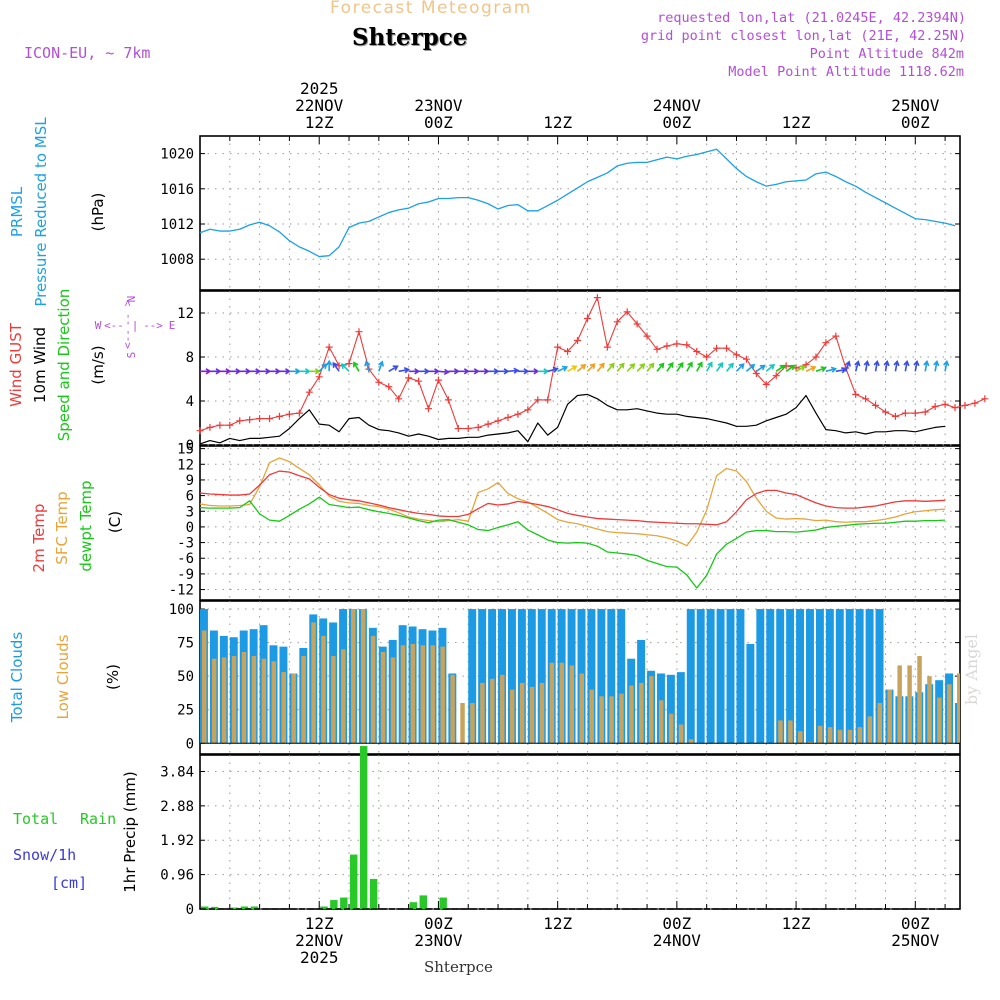 The width and height of the screenshot is (1000, 1000). Describe the element at coordinates (915, 105) in the screenshot. I see `top-time-label: 25NOV` at that location.